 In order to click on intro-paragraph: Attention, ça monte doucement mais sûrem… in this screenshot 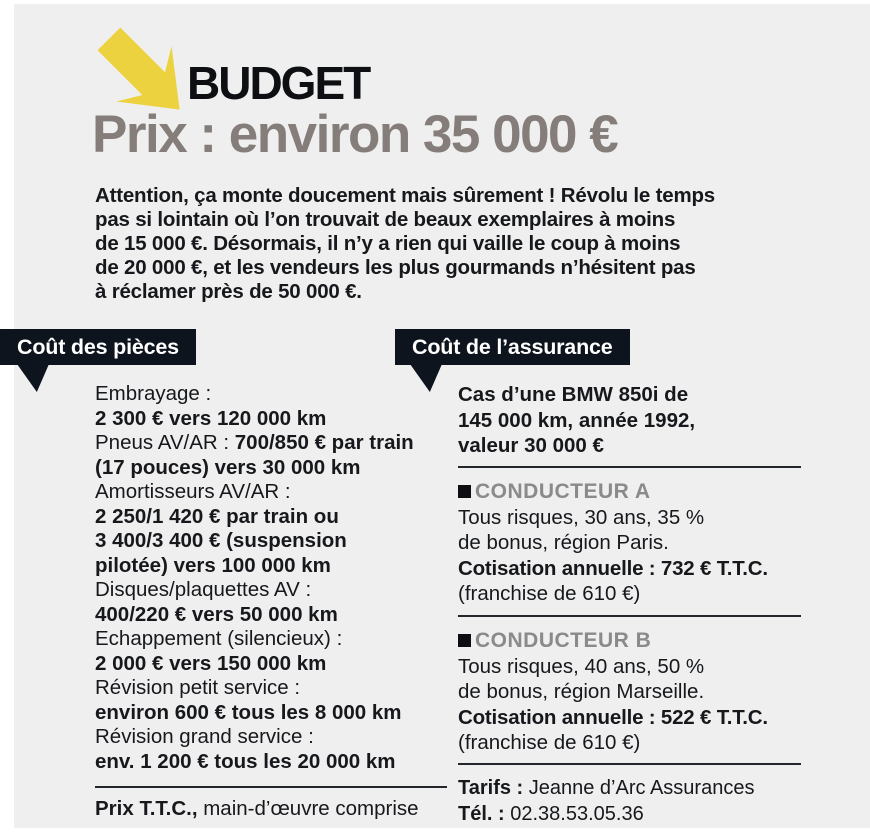, I will do `click(405, 244)`.